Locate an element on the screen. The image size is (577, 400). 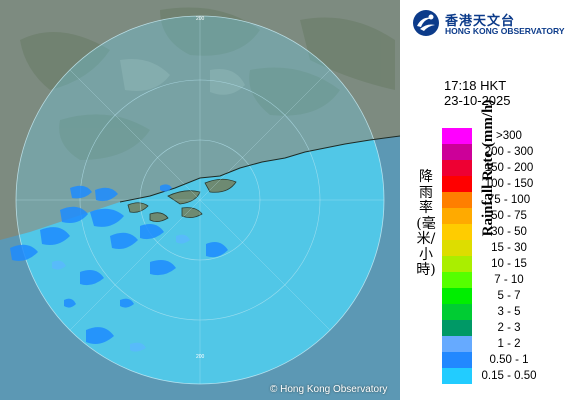
legend-label: 3 - 5 is located at coordinates (509, 312).